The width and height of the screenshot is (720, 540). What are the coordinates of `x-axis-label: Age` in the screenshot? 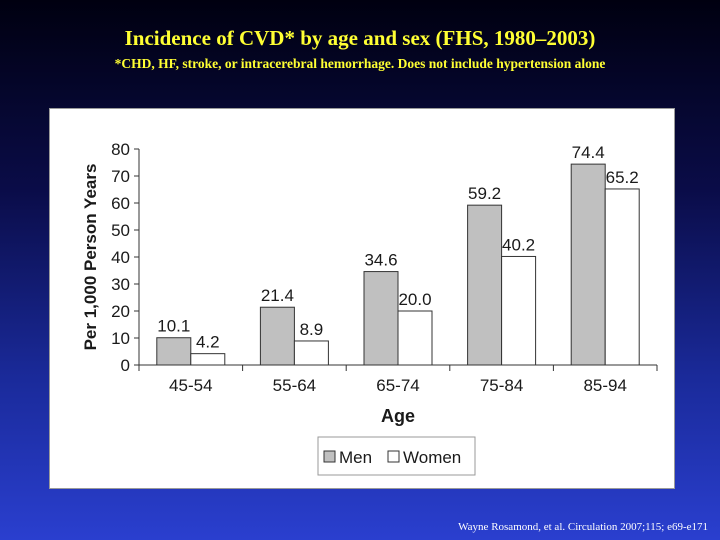 It's located at (398, 416).